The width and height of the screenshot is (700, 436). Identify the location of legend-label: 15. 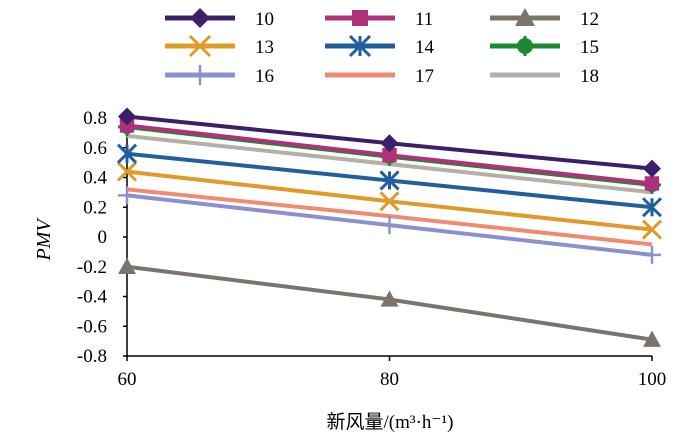
(589, 47).